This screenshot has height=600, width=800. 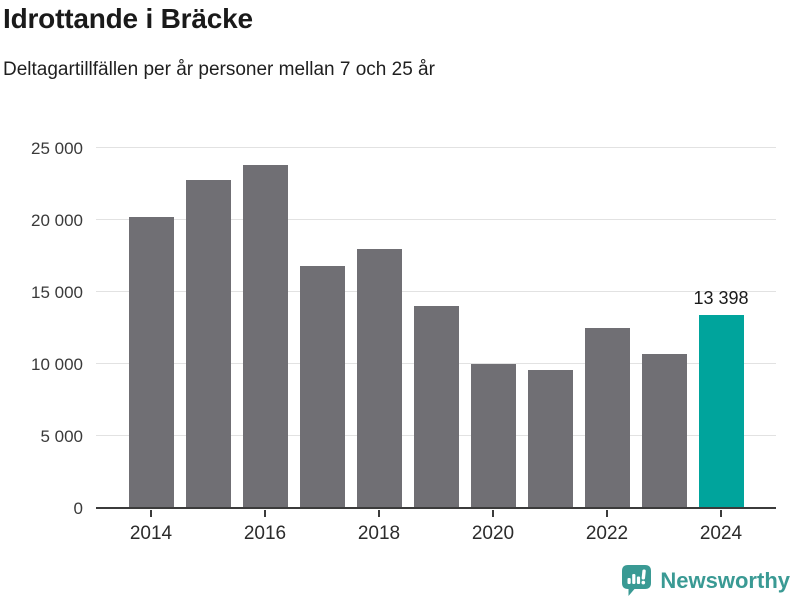 I want to click on y-axis-label-5000: 5 000, so click(x=61, y=436).